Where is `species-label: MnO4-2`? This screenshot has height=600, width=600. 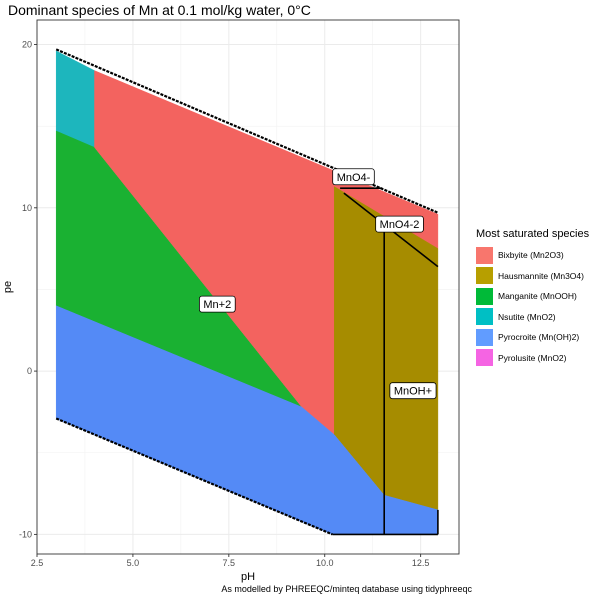
species-label: MnO4-2 is located at coordinates (399, 224).